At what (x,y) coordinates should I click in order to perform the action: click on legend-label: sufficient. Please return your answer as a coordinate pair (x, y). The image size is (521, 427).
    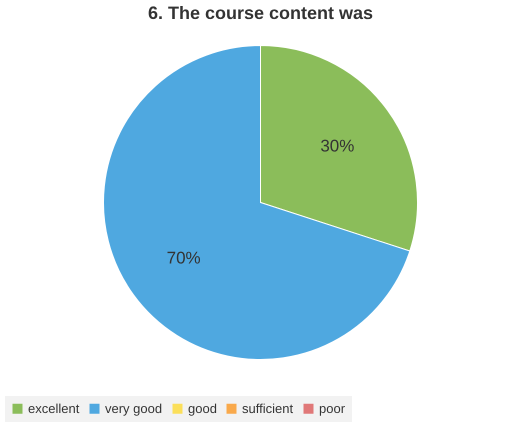
    Looking at the image, I should click on (268, 408).